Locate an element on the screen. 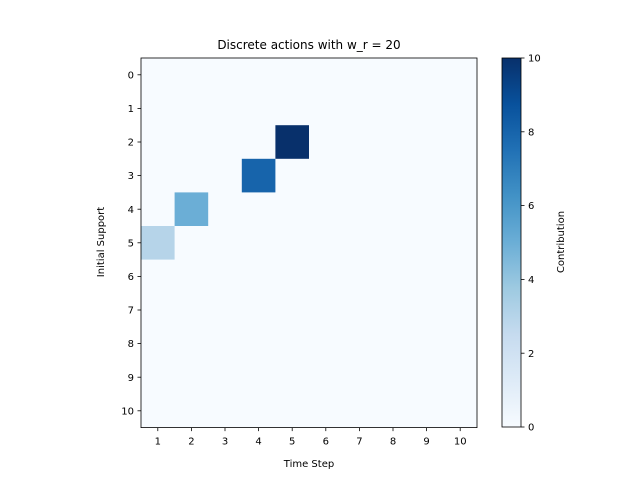 Image resolution: width=640 pixels, height=480 pixels. x-tick-label: 7 is located at coordinates (359, 442).